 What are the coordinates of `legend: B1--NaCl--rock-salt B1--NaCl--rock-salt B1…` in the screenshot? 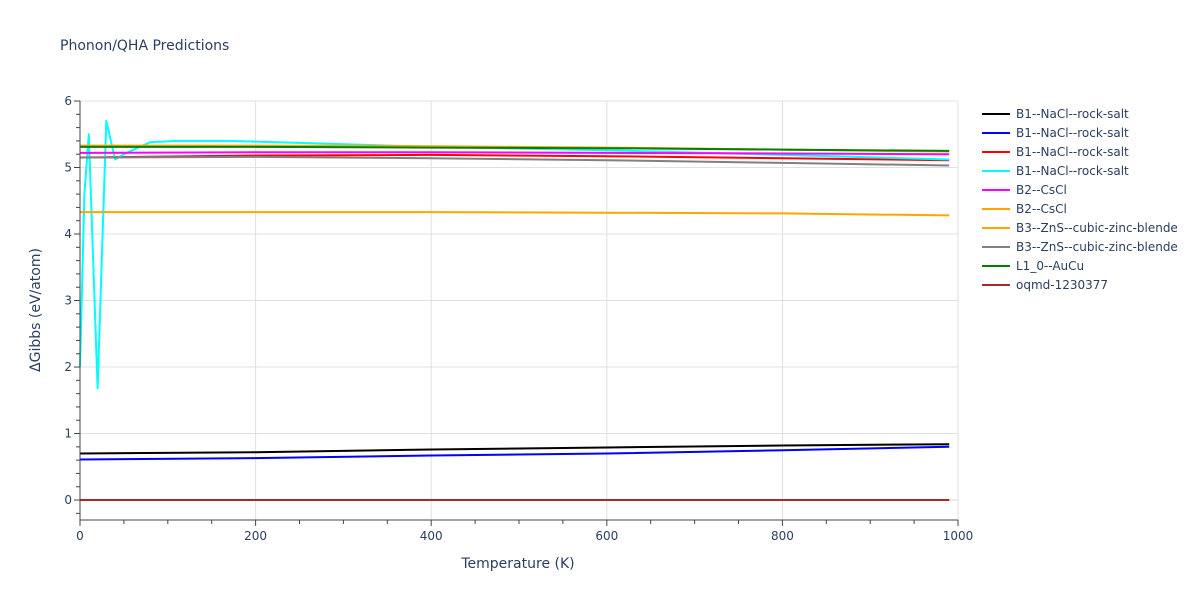 It's located at (1080, 199).